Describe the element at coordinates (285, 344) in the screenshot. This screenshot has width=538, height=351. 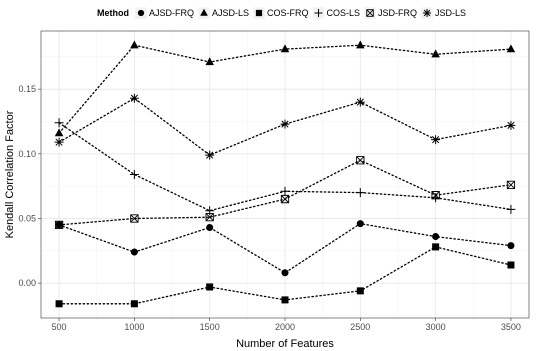
I see `x-axis-title: Number of Features` at that location.